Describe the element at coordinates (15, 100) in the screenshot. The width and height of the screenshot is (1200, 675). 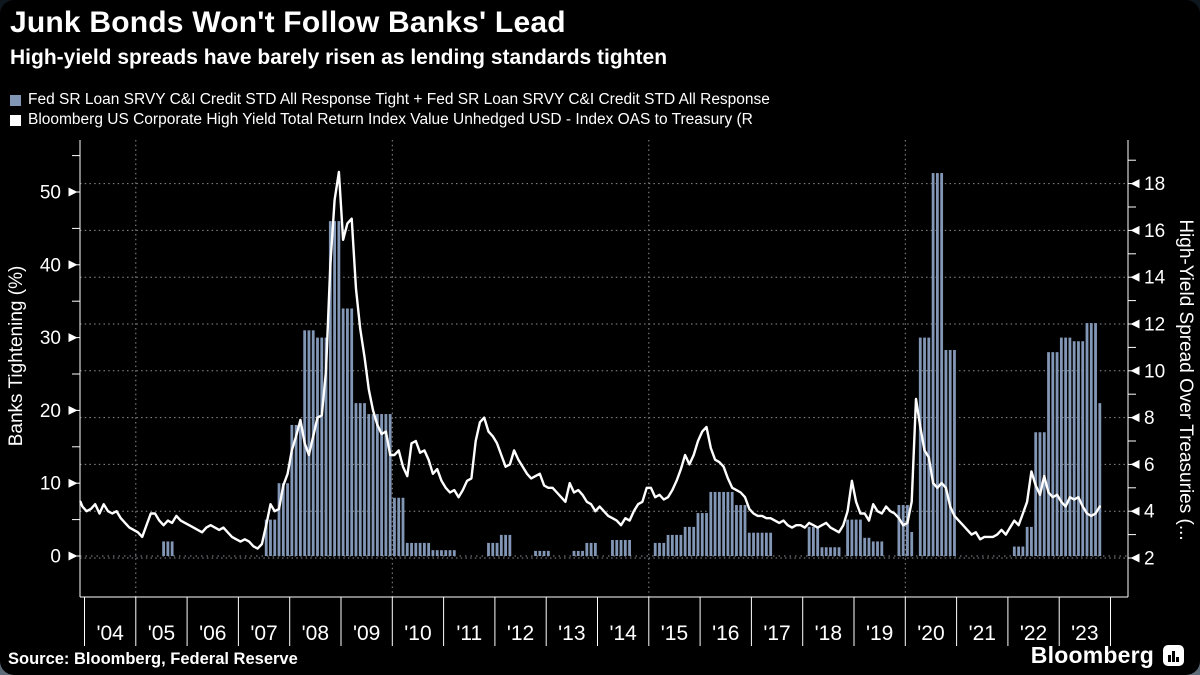
I see `bar-series-swatch-icon` at that location.